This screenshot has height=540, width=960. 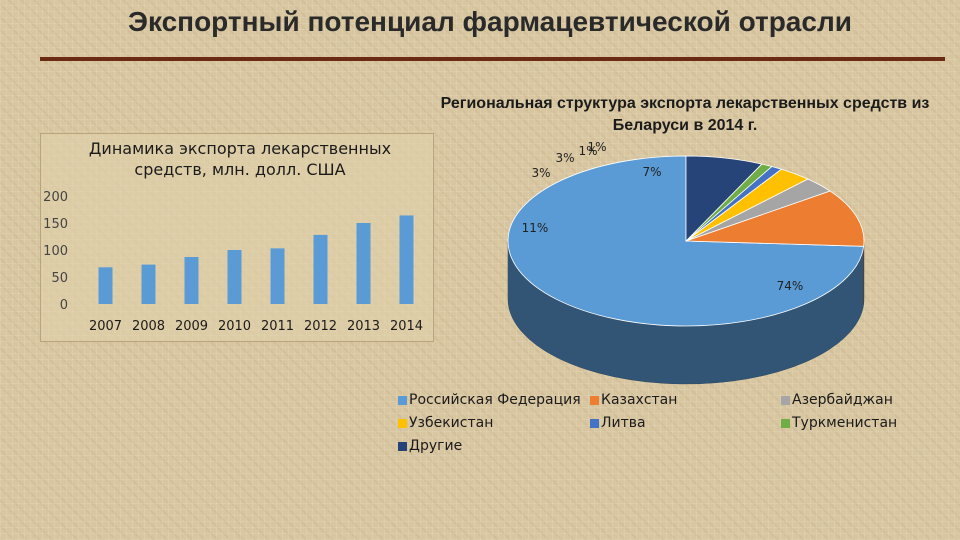 What do you see at coordinates (451, 423) in the screenshot?
I see `legend-label: Узбекистан` at bounding box center [451, 423].